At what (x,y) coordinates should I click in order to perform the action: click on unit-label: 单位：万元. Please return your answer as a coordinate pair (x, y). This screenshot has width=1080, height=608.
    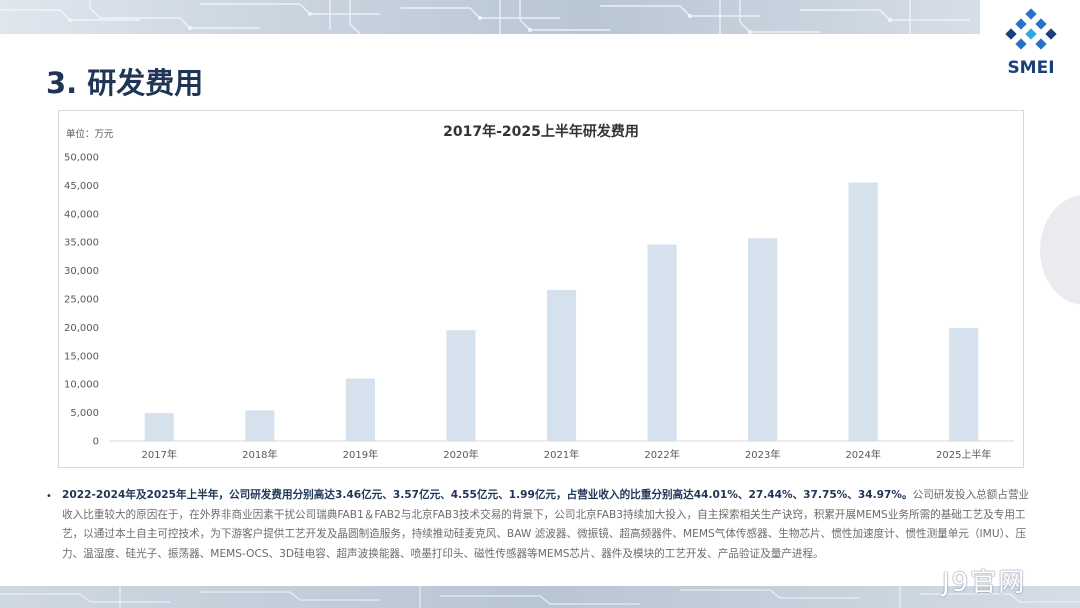
    Looking at the image, I should click on (90, 134).